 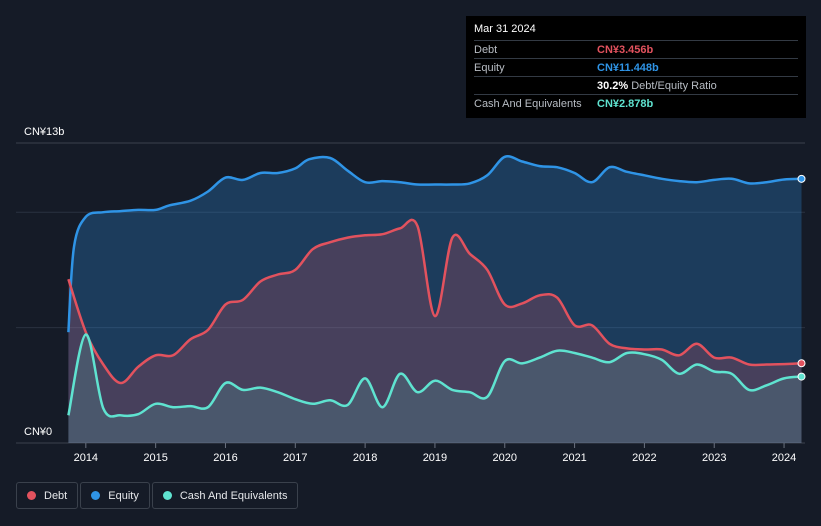 I want to click on tooltip-date: Mar 31 2024, so click(x=505, y=29).